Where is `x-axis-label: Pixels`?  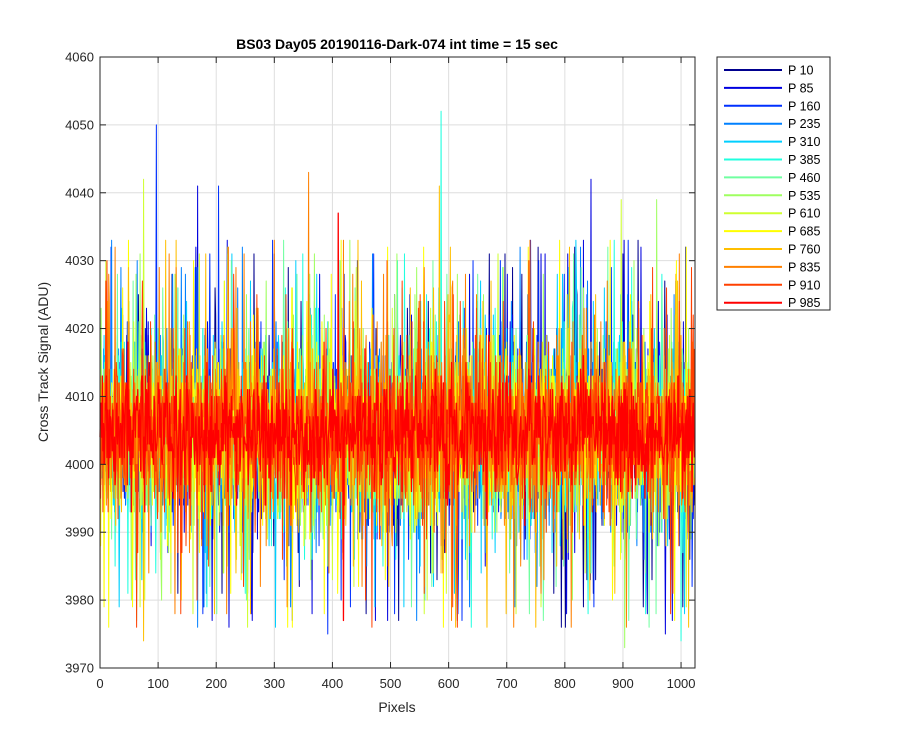 x-axis-label: Pixels is located at coordinates (396, 707).